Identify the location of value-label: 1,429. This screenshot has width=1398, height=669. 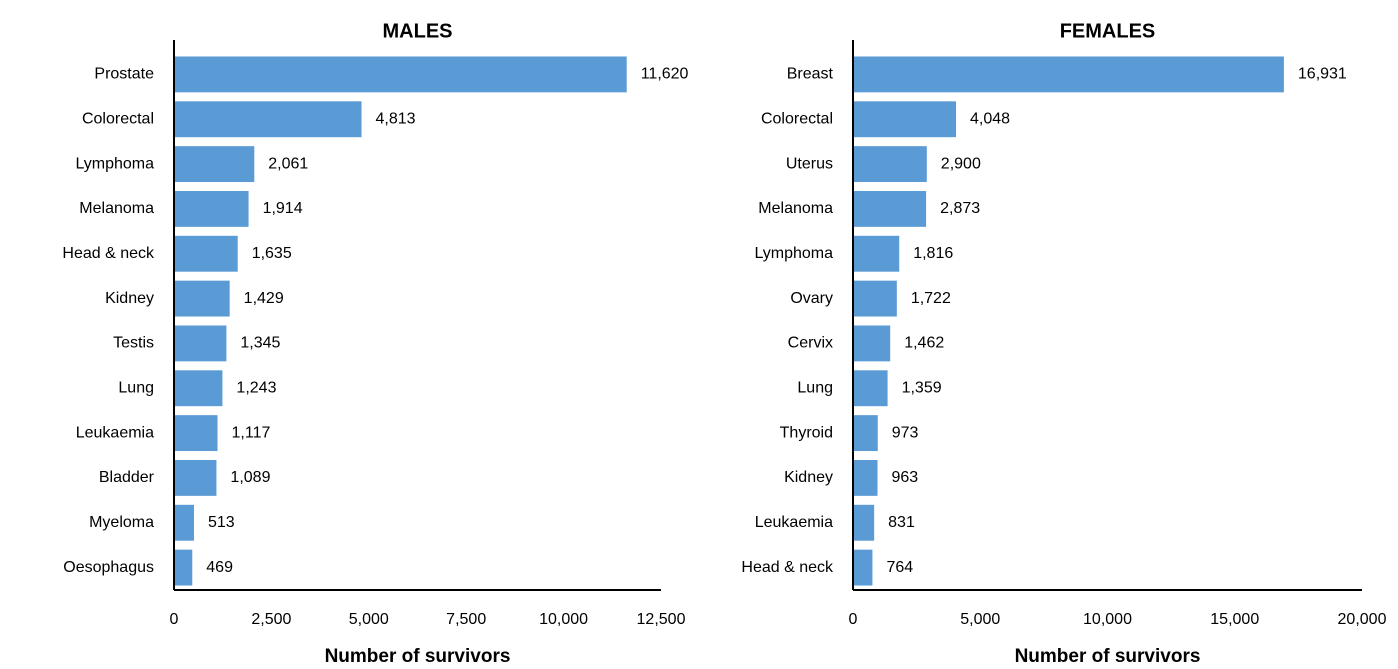
(264, 298).